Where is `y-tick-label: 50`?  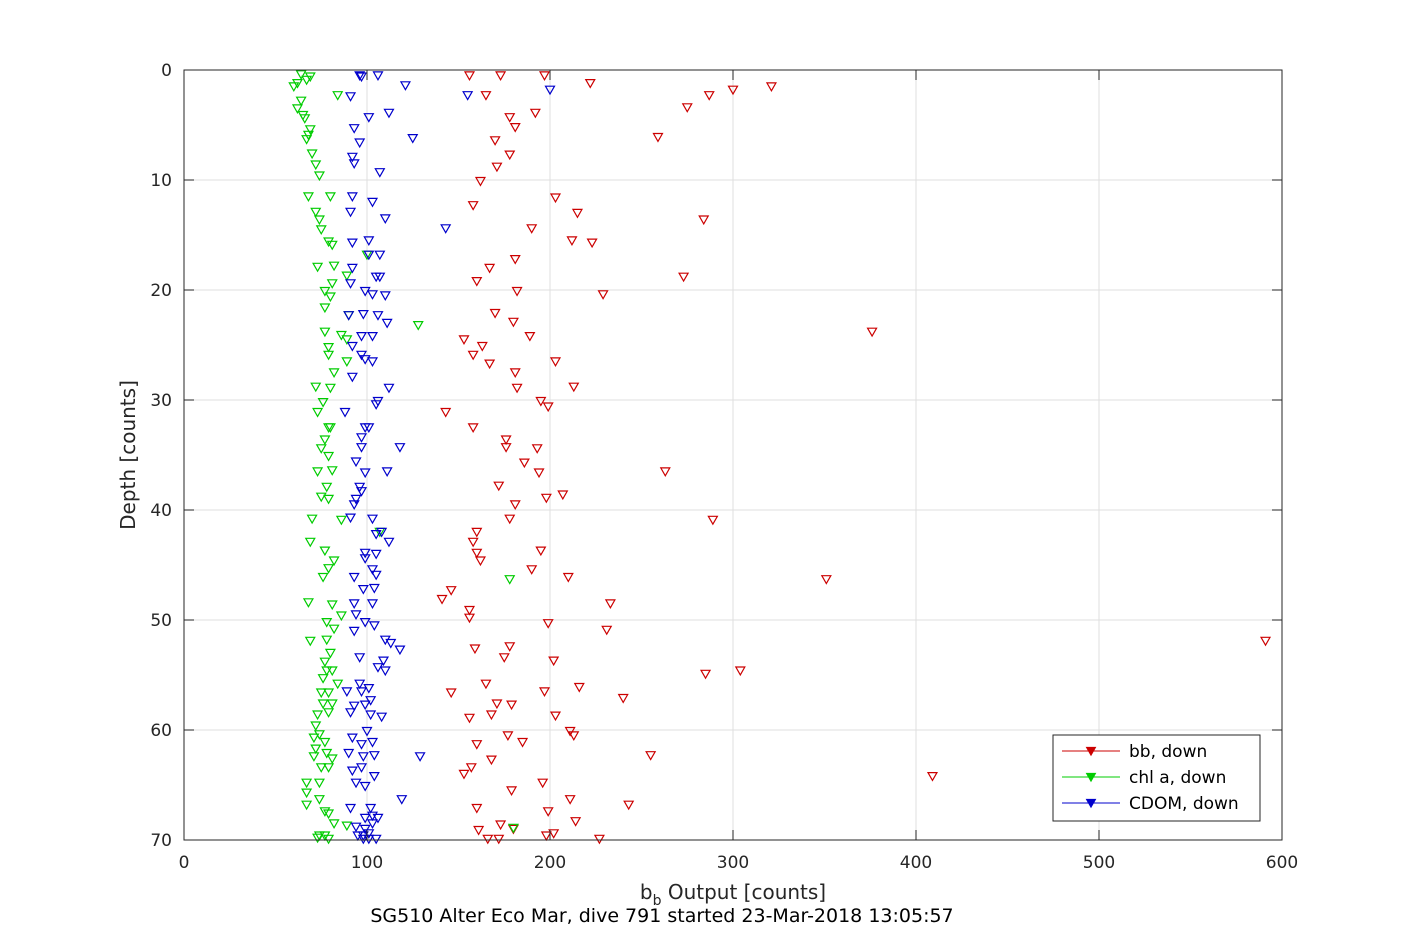 y-tick-label: 50 is located at coordinates (161, 621).